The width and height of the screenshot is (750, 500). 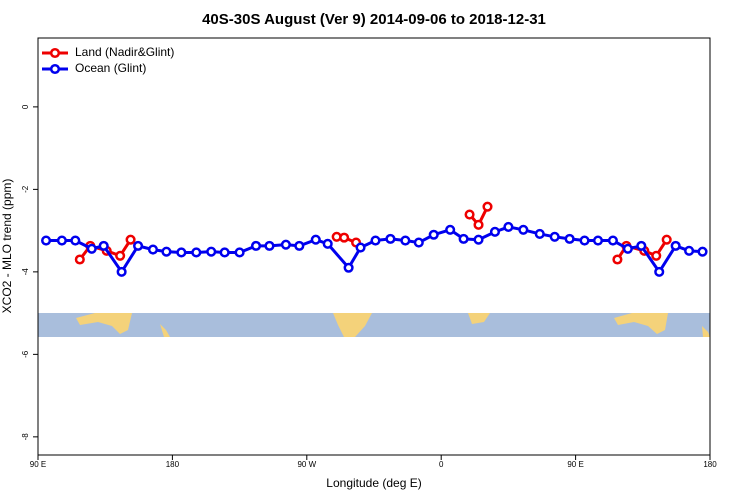 I want to click on y-tick-label: -2, so click(x=25, y=189).